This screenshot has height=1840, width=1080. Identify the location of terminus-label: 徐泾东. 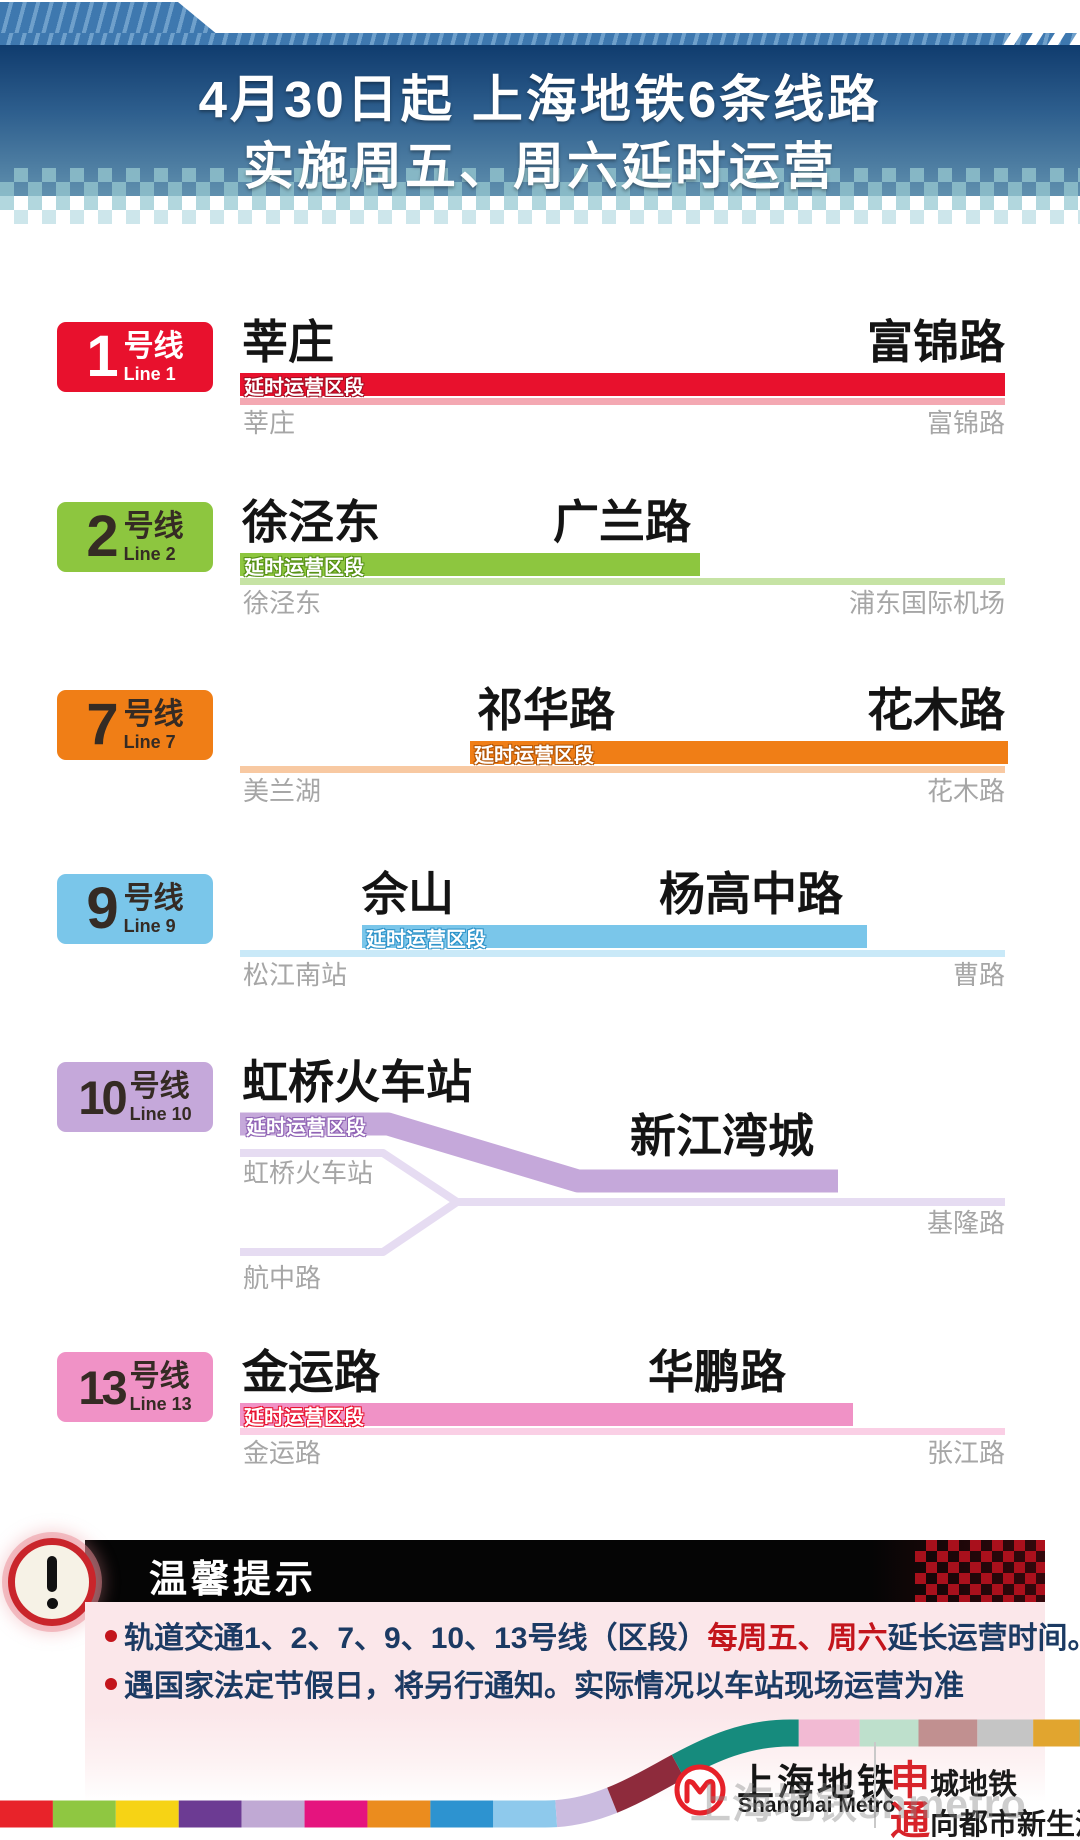
(282, 603).